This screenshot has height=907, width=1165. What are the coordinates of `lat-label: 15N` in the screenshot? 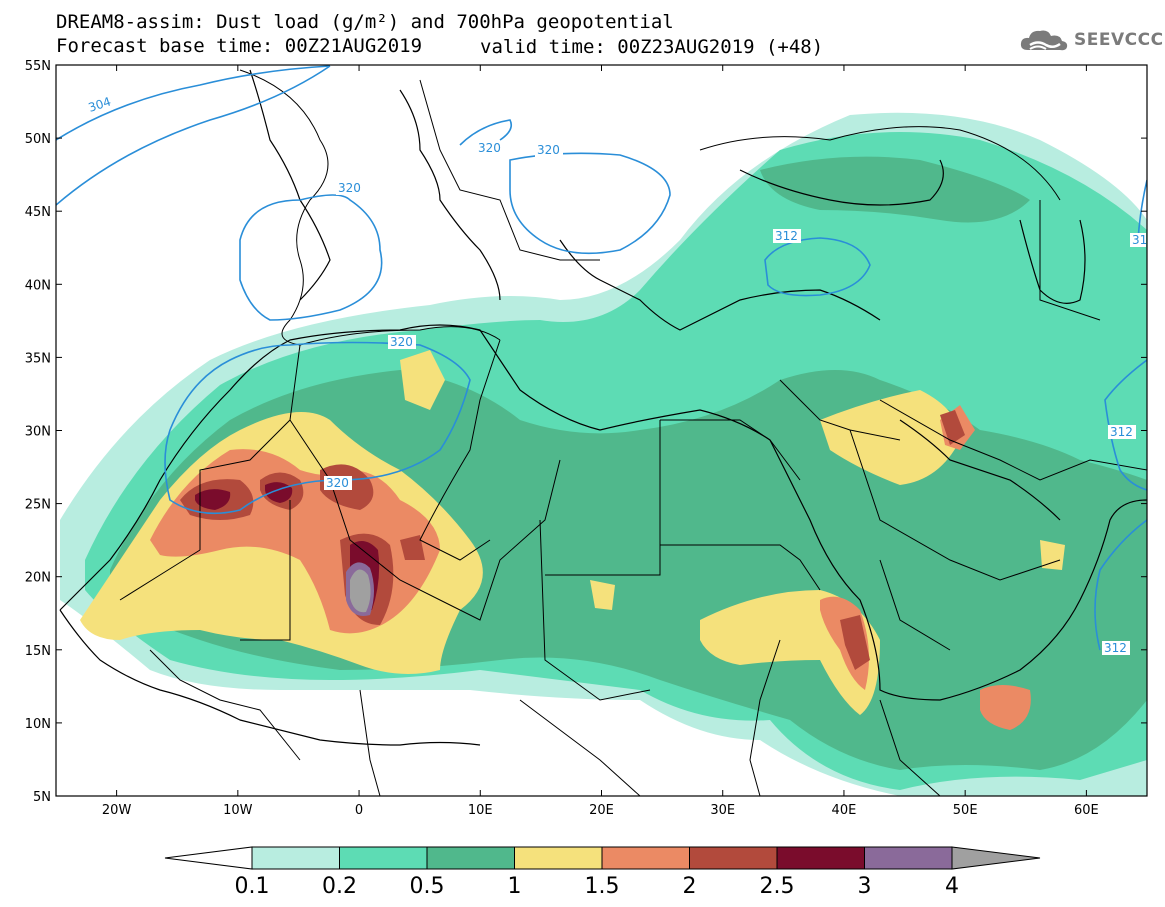 It's located at (38, 651).